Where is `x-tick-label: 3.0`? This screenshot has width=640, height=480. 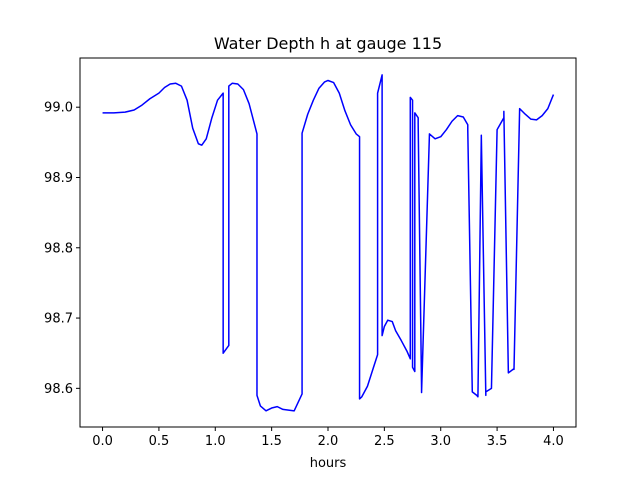
x-tick-label: 3.0 is located at coordinates (440, 441).